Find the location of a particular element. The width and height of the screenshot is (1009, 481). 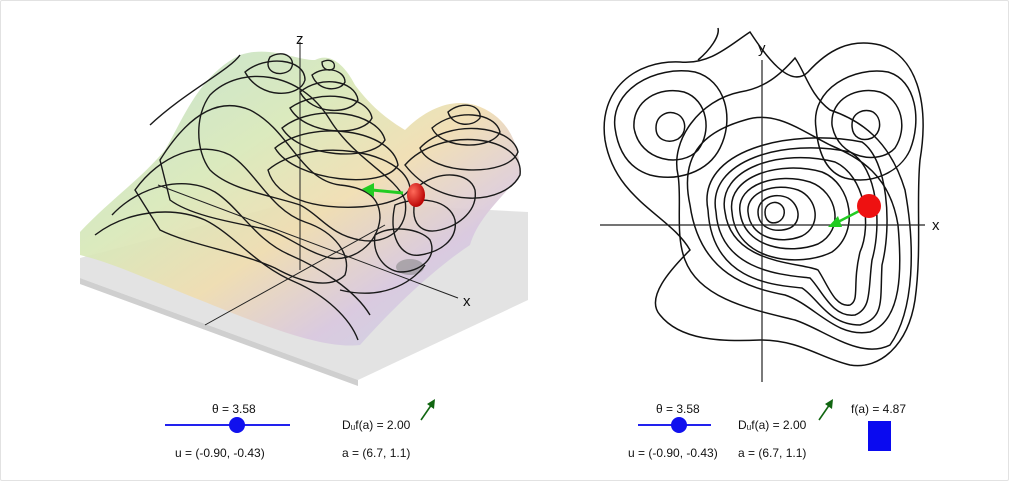

function-value-label: f(a) = 4.87 is located at coordinates (879, 409).